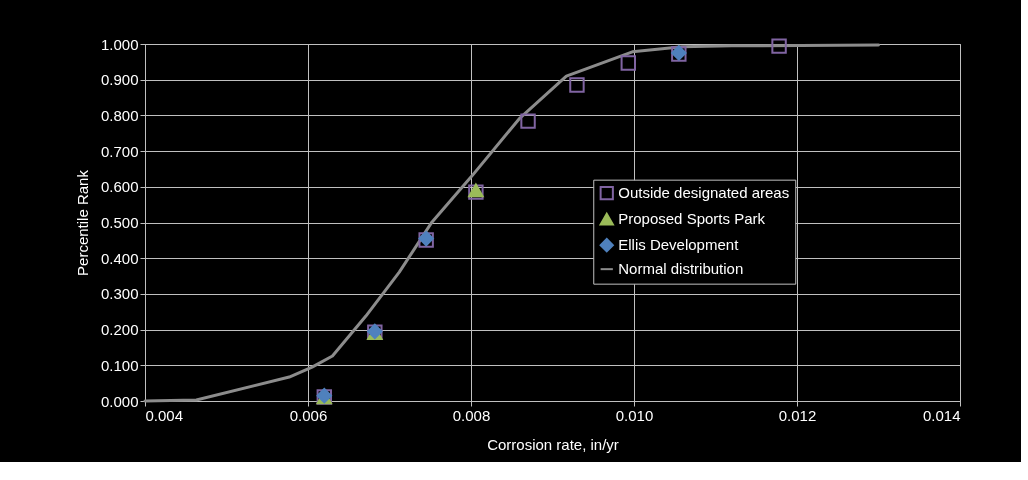  I want to click on legend-label: Ellis Development, so click(679, 245).